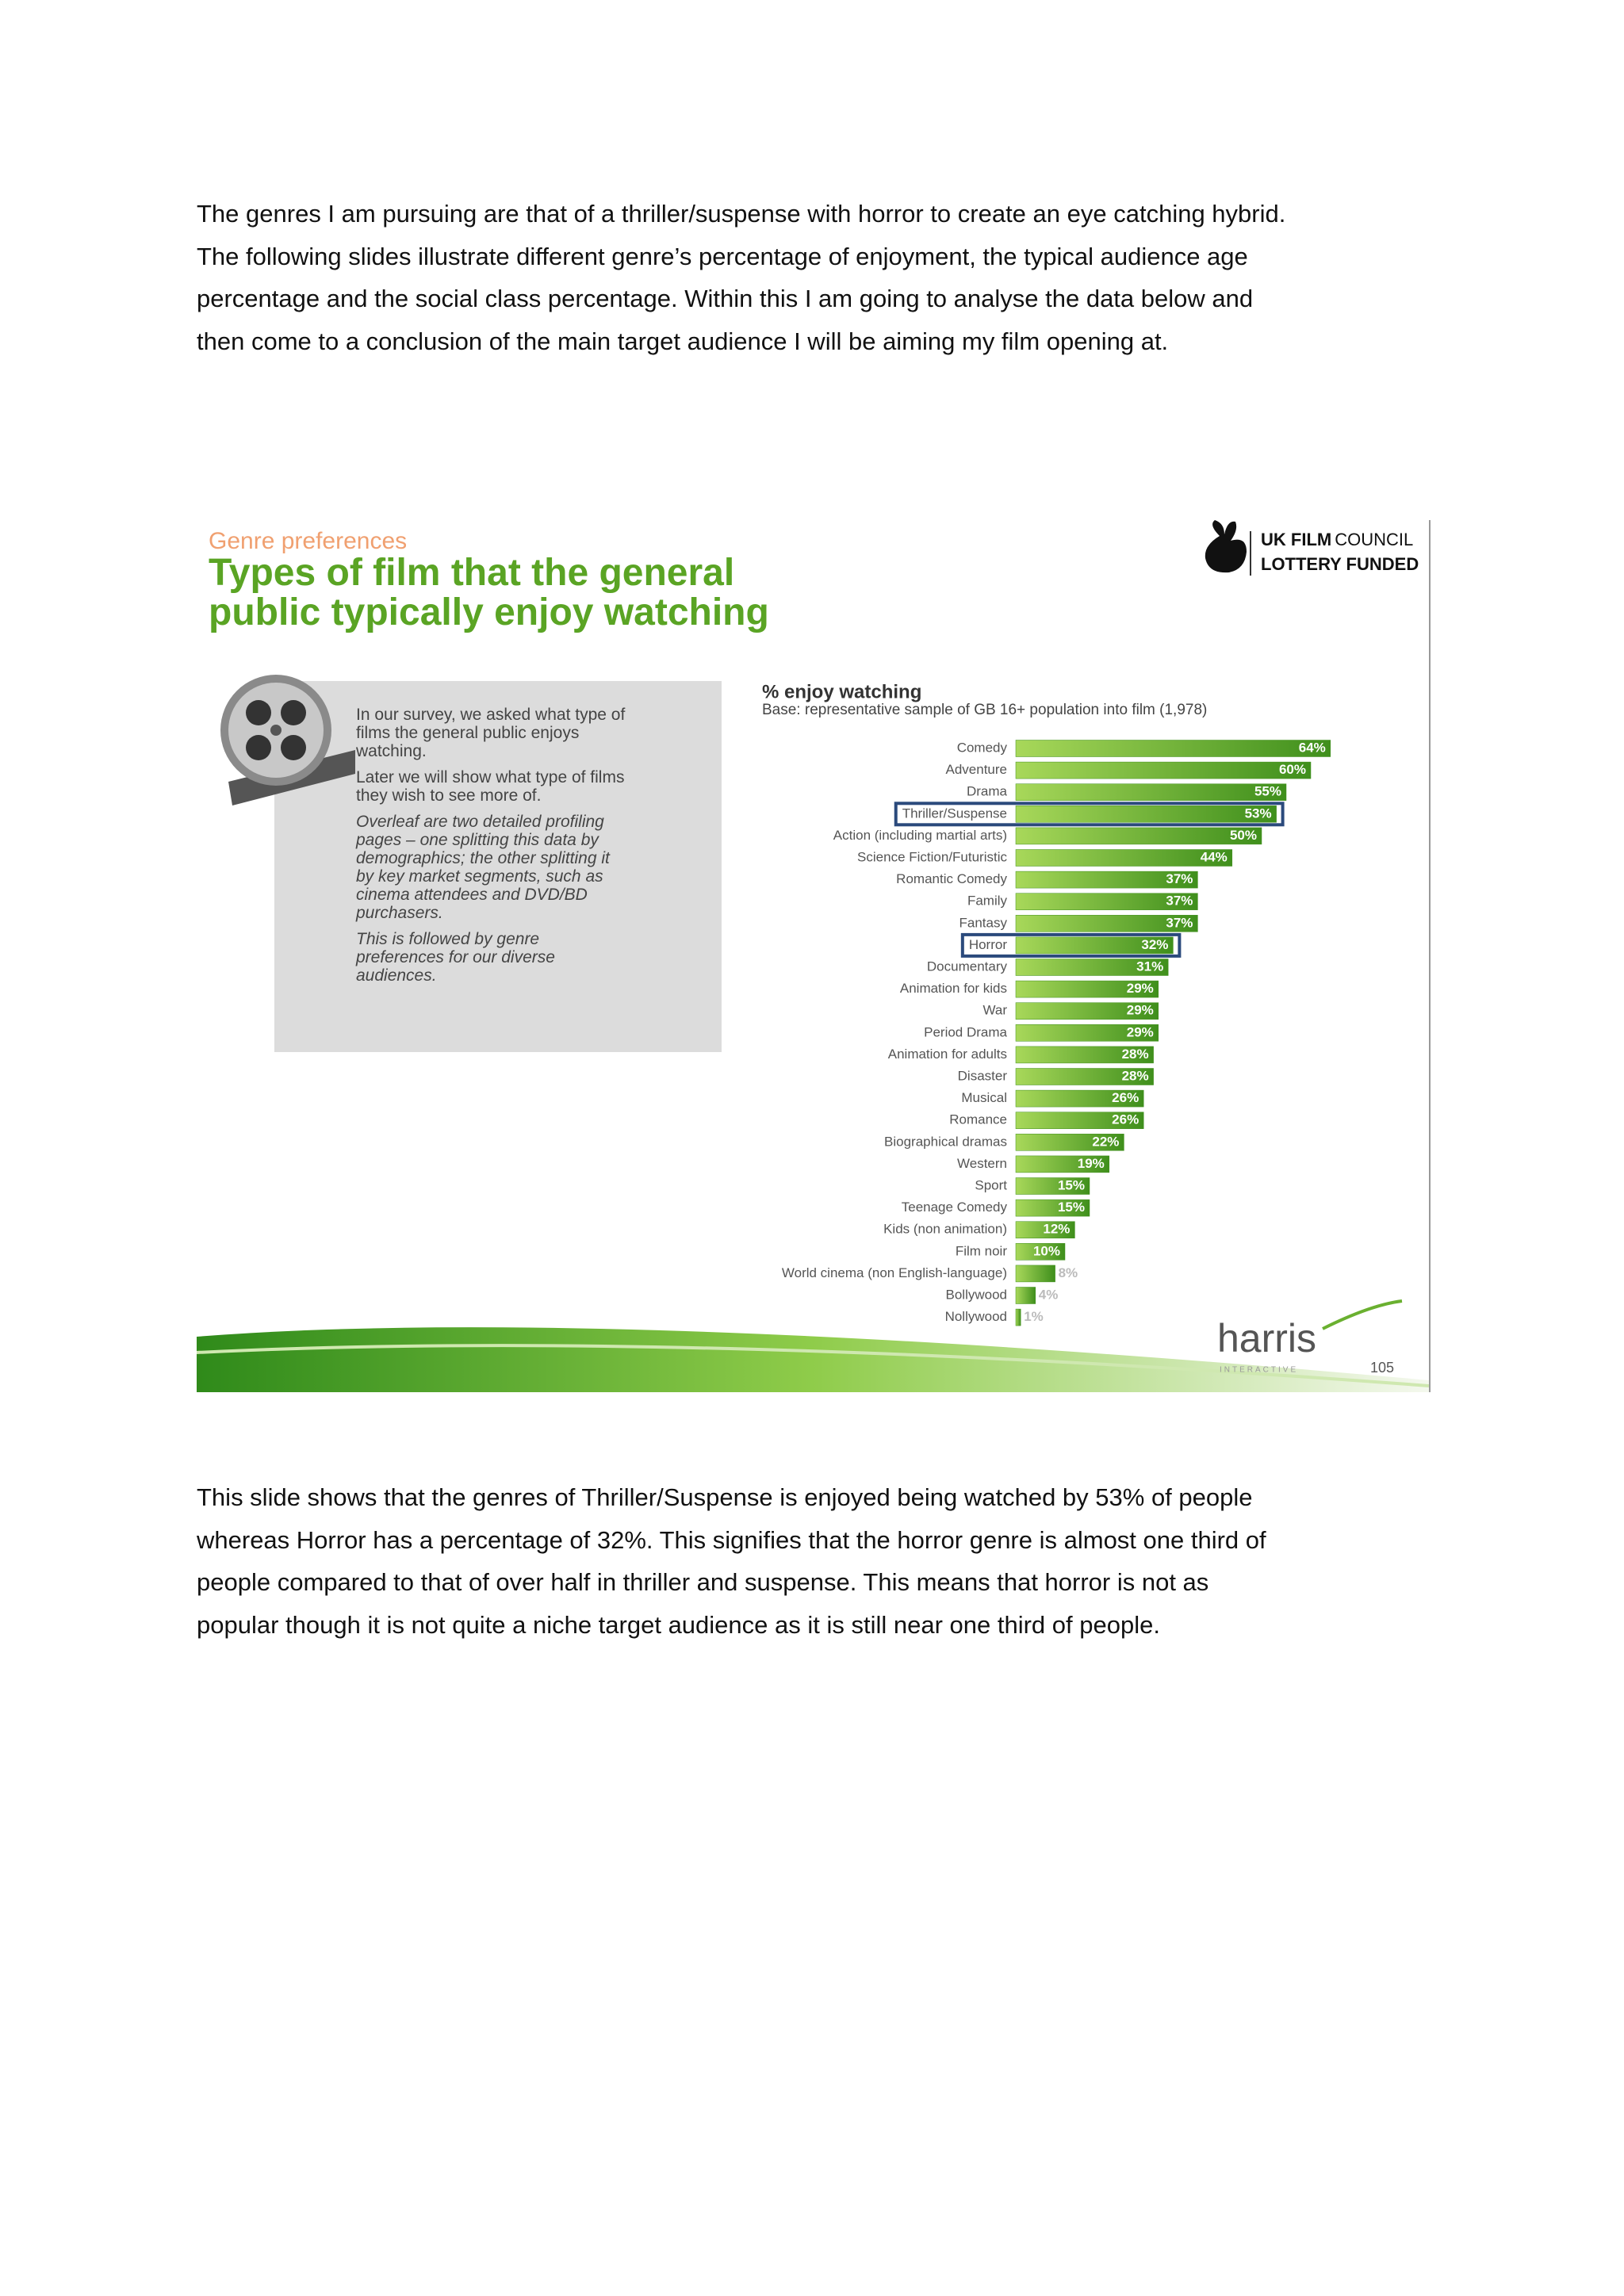 Image resolution: width=1624 pixels, height=2296 pixels. What do you see at coordinates (920, 835) in the screenshot?
I see `category-label: Action (including martial arts)` at bounding box center [920, 835].